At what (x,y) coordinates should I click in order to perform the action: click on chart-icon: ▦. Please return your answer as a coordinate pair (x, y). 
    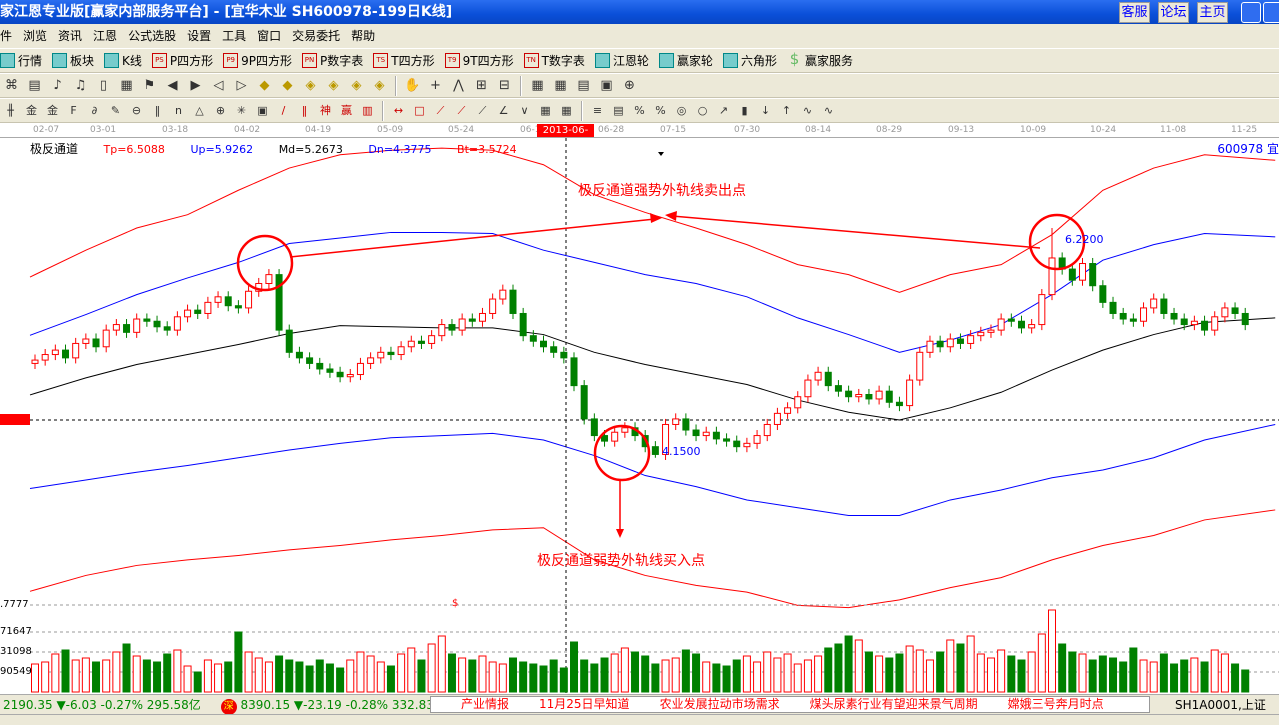
    Looking at the image, I should click on (126, 85).